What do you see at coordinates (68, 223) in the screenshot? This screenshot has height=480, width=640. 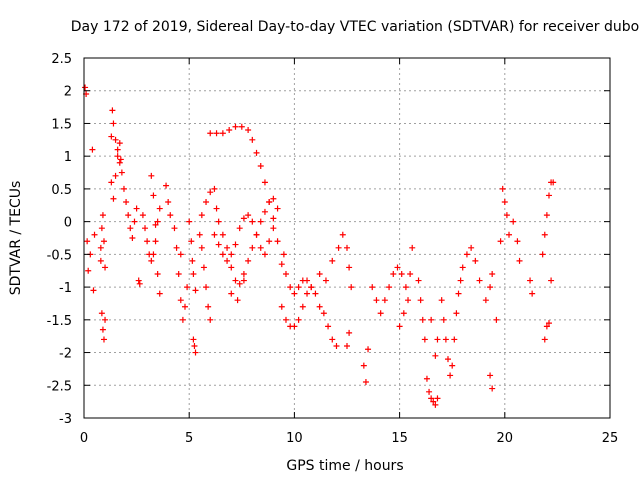 I see `y-tick-label: 0` at bounding box center [68, 223].